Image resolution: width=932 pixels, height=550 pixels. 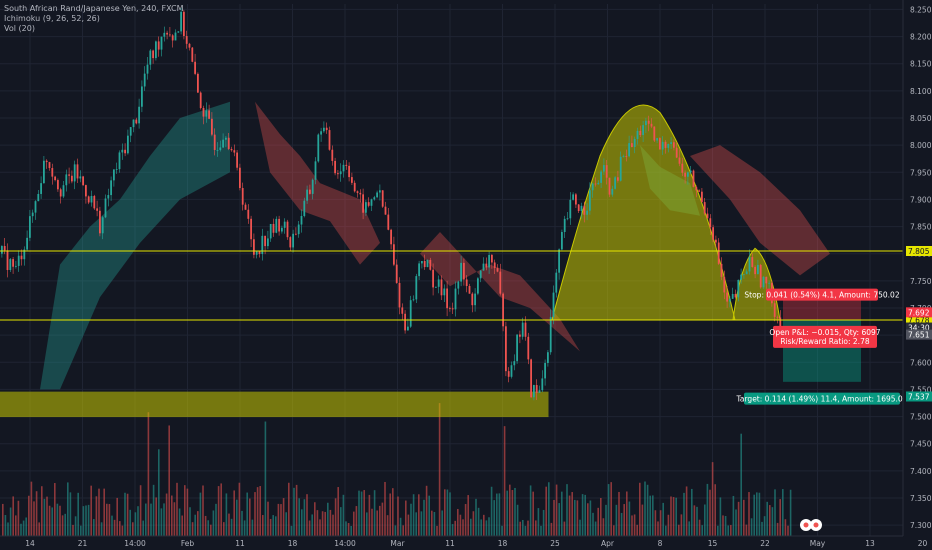 I want to click on indicator-volume: Vol (20), so click(x=19, y=28).